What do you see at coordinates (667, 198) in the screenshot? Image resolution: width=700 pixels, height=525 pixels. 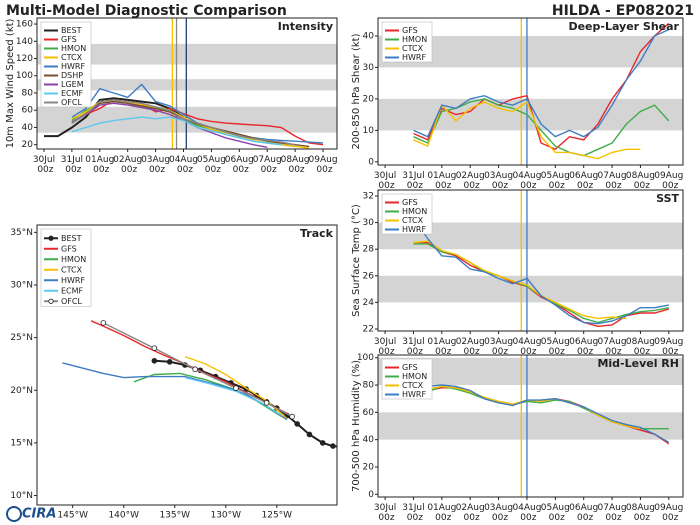 I see `panel-title: SST` at bounding box center [667, 198].